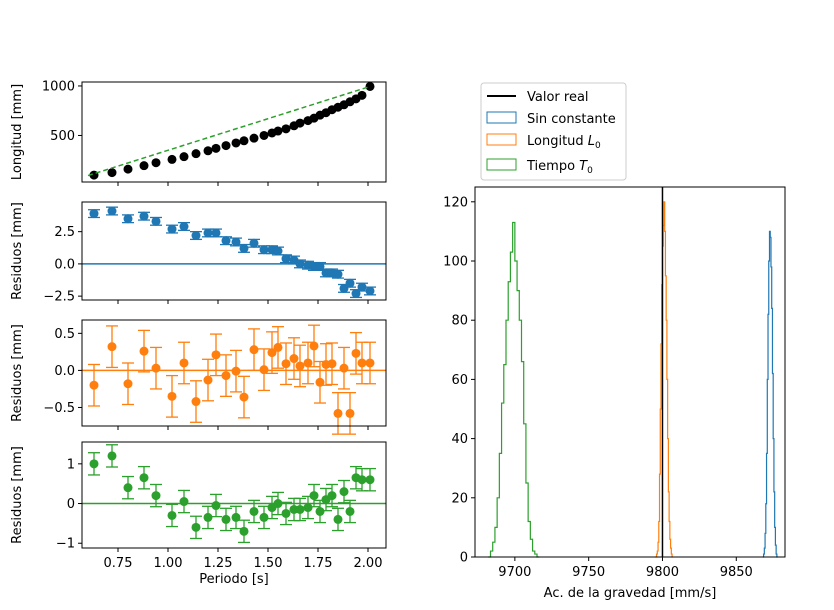 The height and width of the screenshot is (610, 834). I want to click on x-tick-label: 1.25, so click(218, 563).